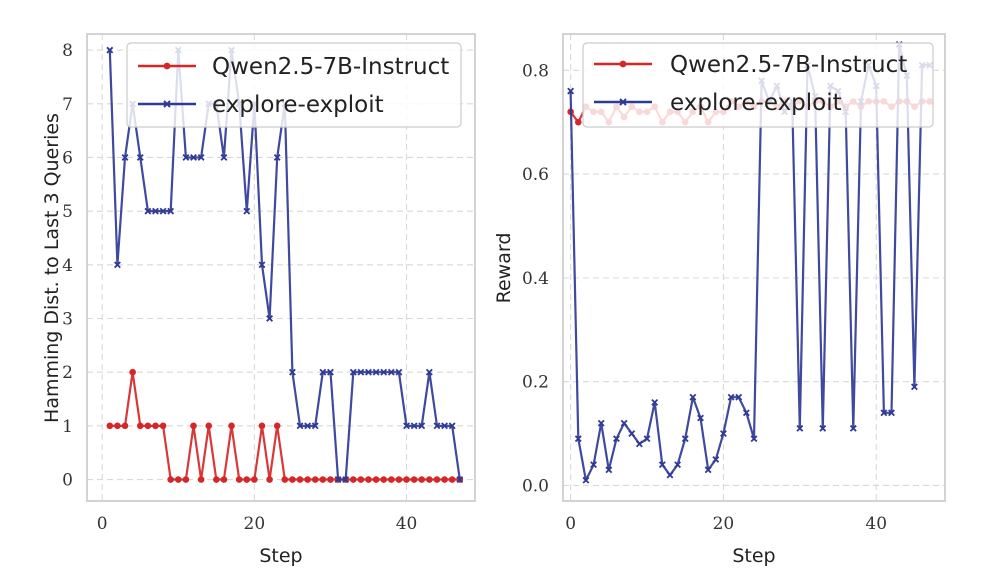 Image resolution: width=996 pixels, height=570 pixels. I want to click on right-legend-box, so click(758, 85).